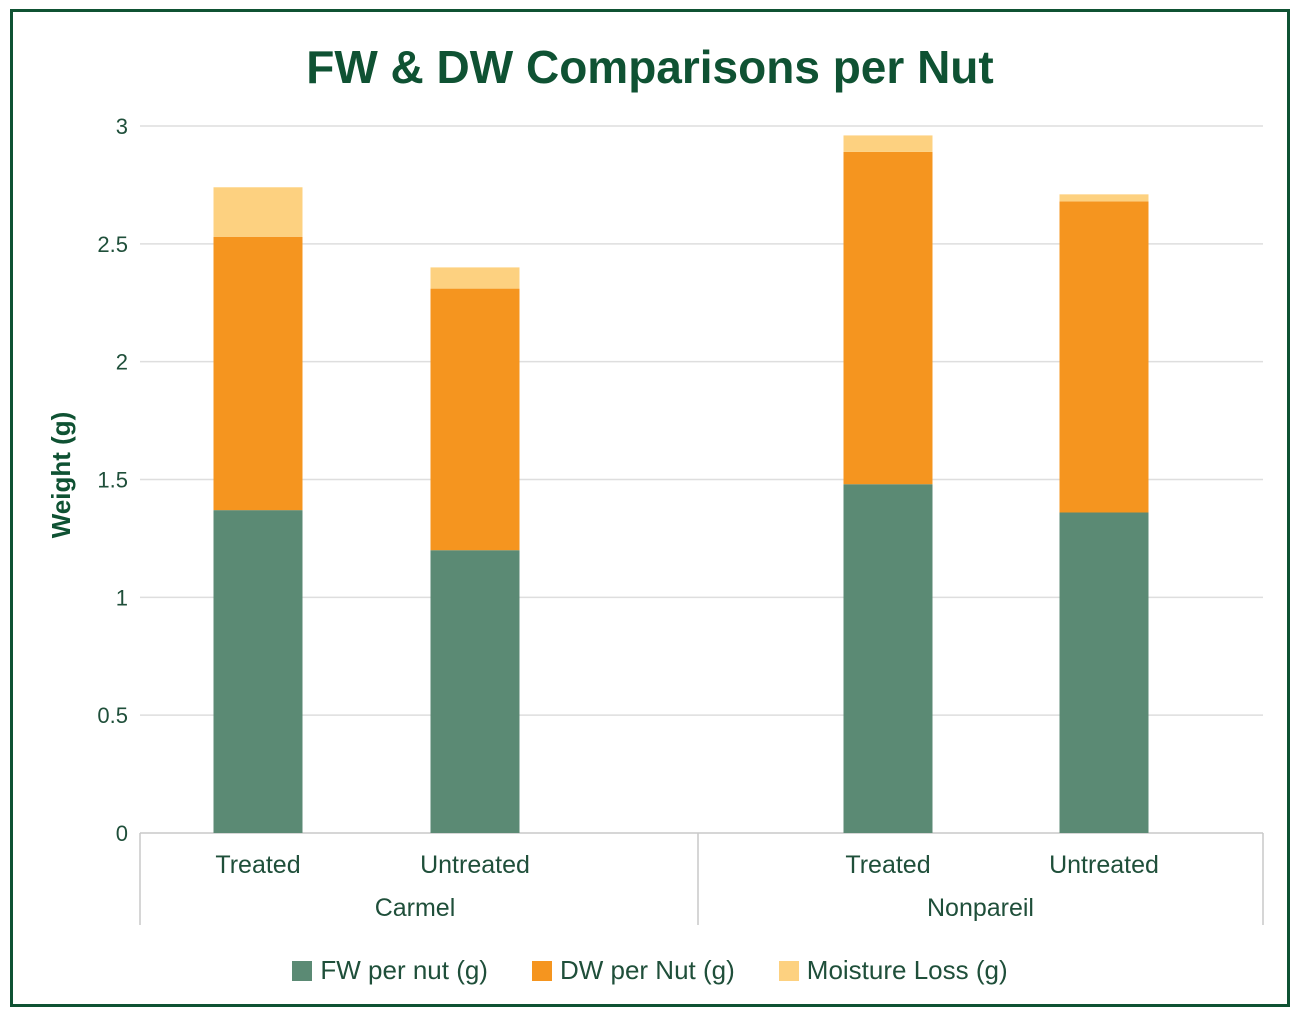 The height and width of the screenshot is (1018, 1300). What do you see at coordinates (415, 908) in the screenshot?
I see `group-label: Carmel` at bounding box center [415, 908].